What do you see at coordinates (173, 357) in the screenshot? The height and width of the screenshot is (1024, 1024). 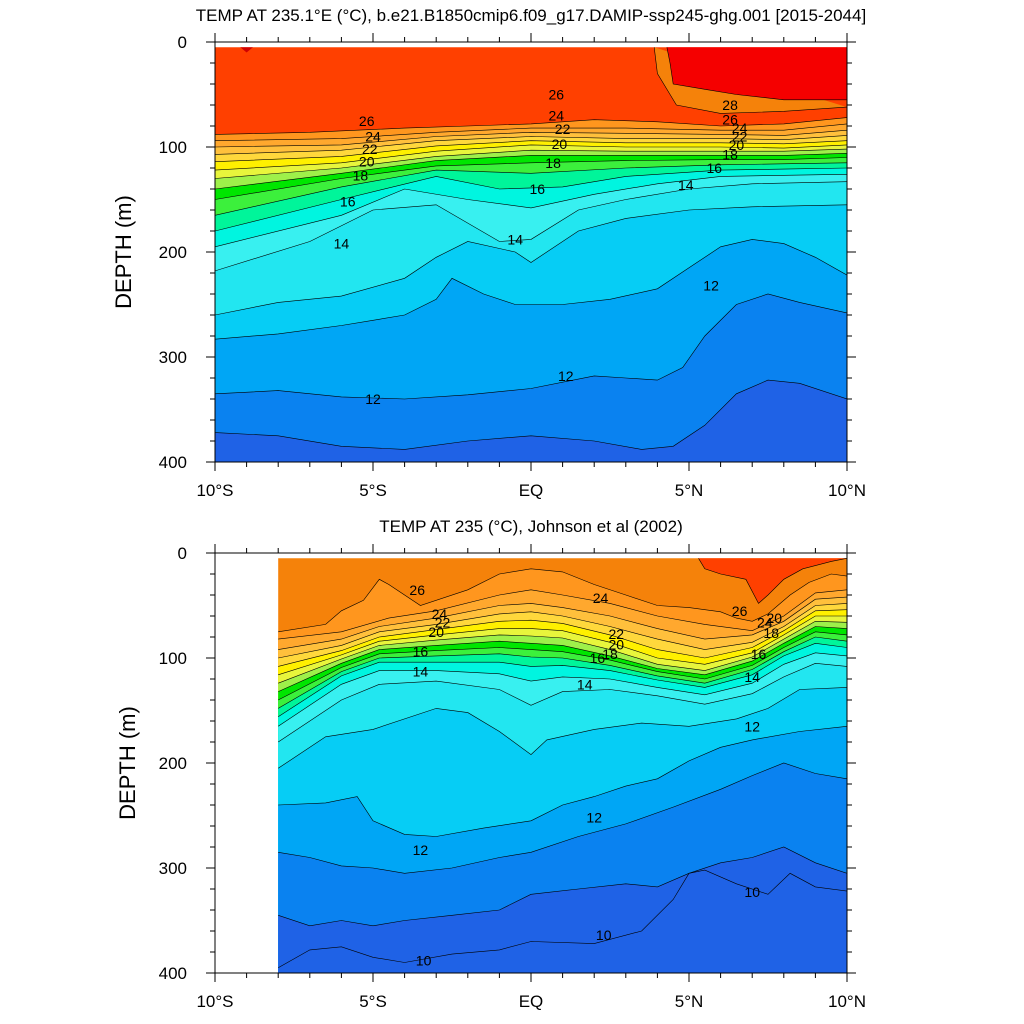 I see `y-tick-label: 300` at bounding box center [173, 357].